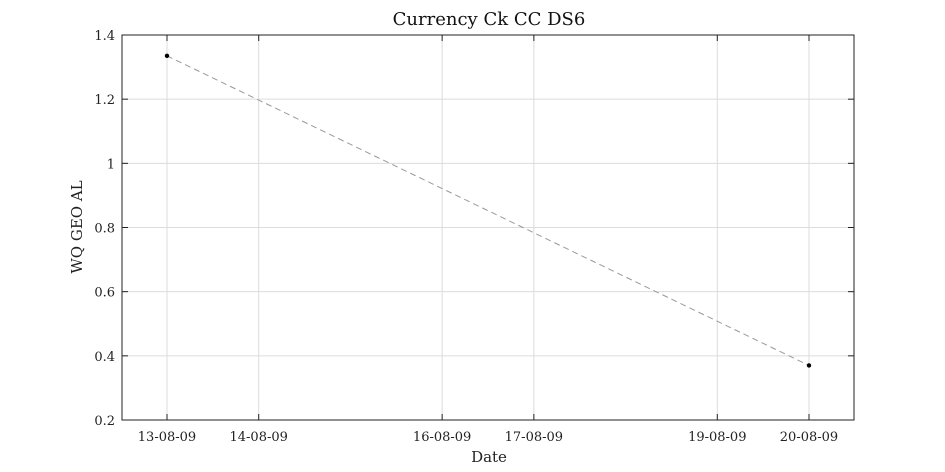  I want to click on x-tick-label: 17-08-09, so click(534, 437).